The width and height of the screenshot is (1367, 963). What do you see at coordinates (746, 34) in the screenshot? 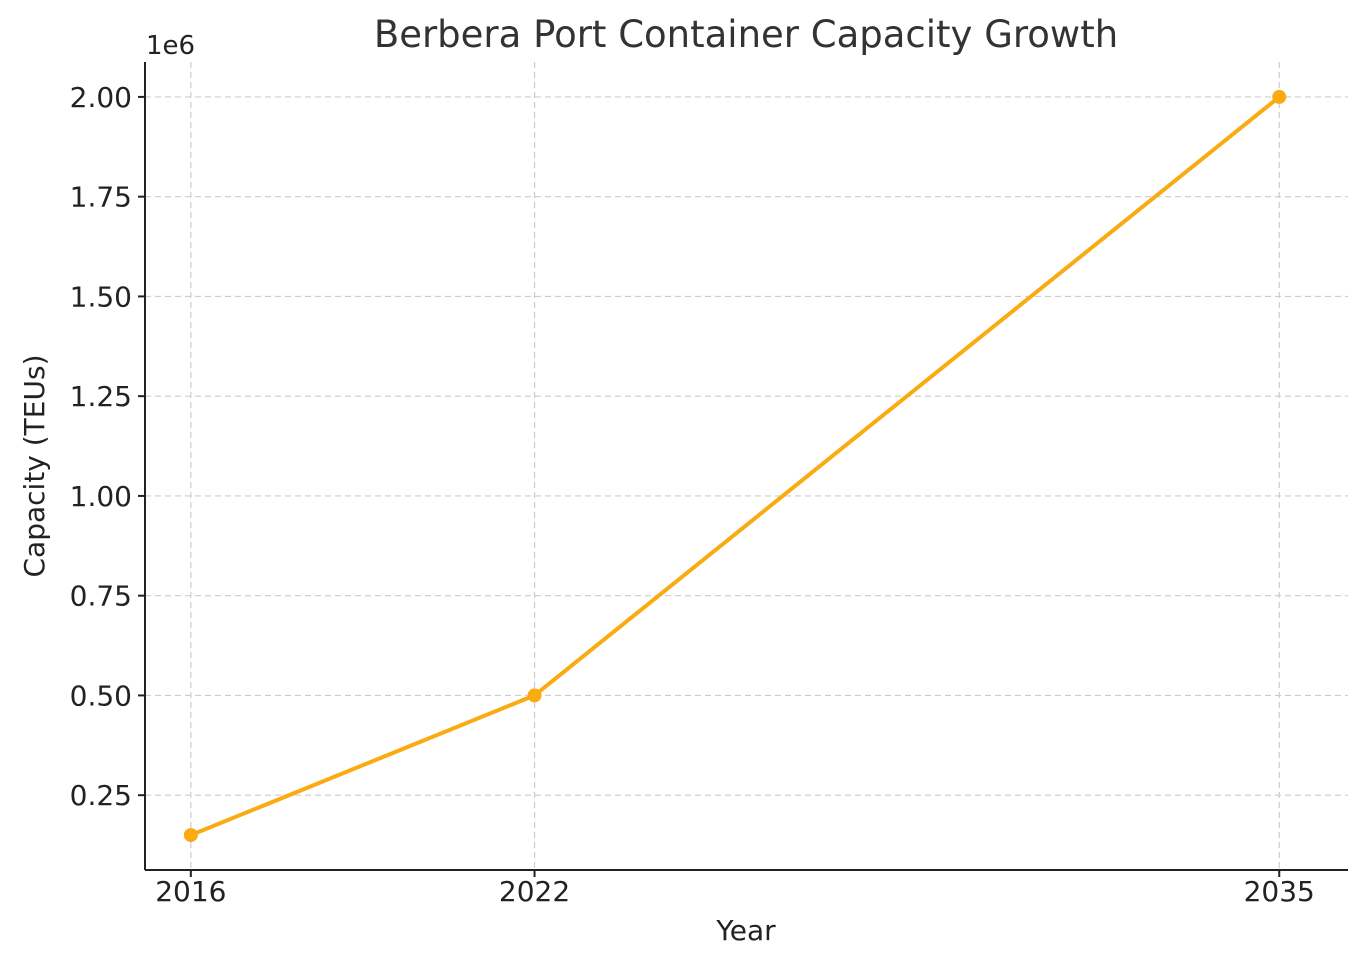
I see `chart-title: Berbera Port Container Capacity Growth` at bounding box center [746, 34].